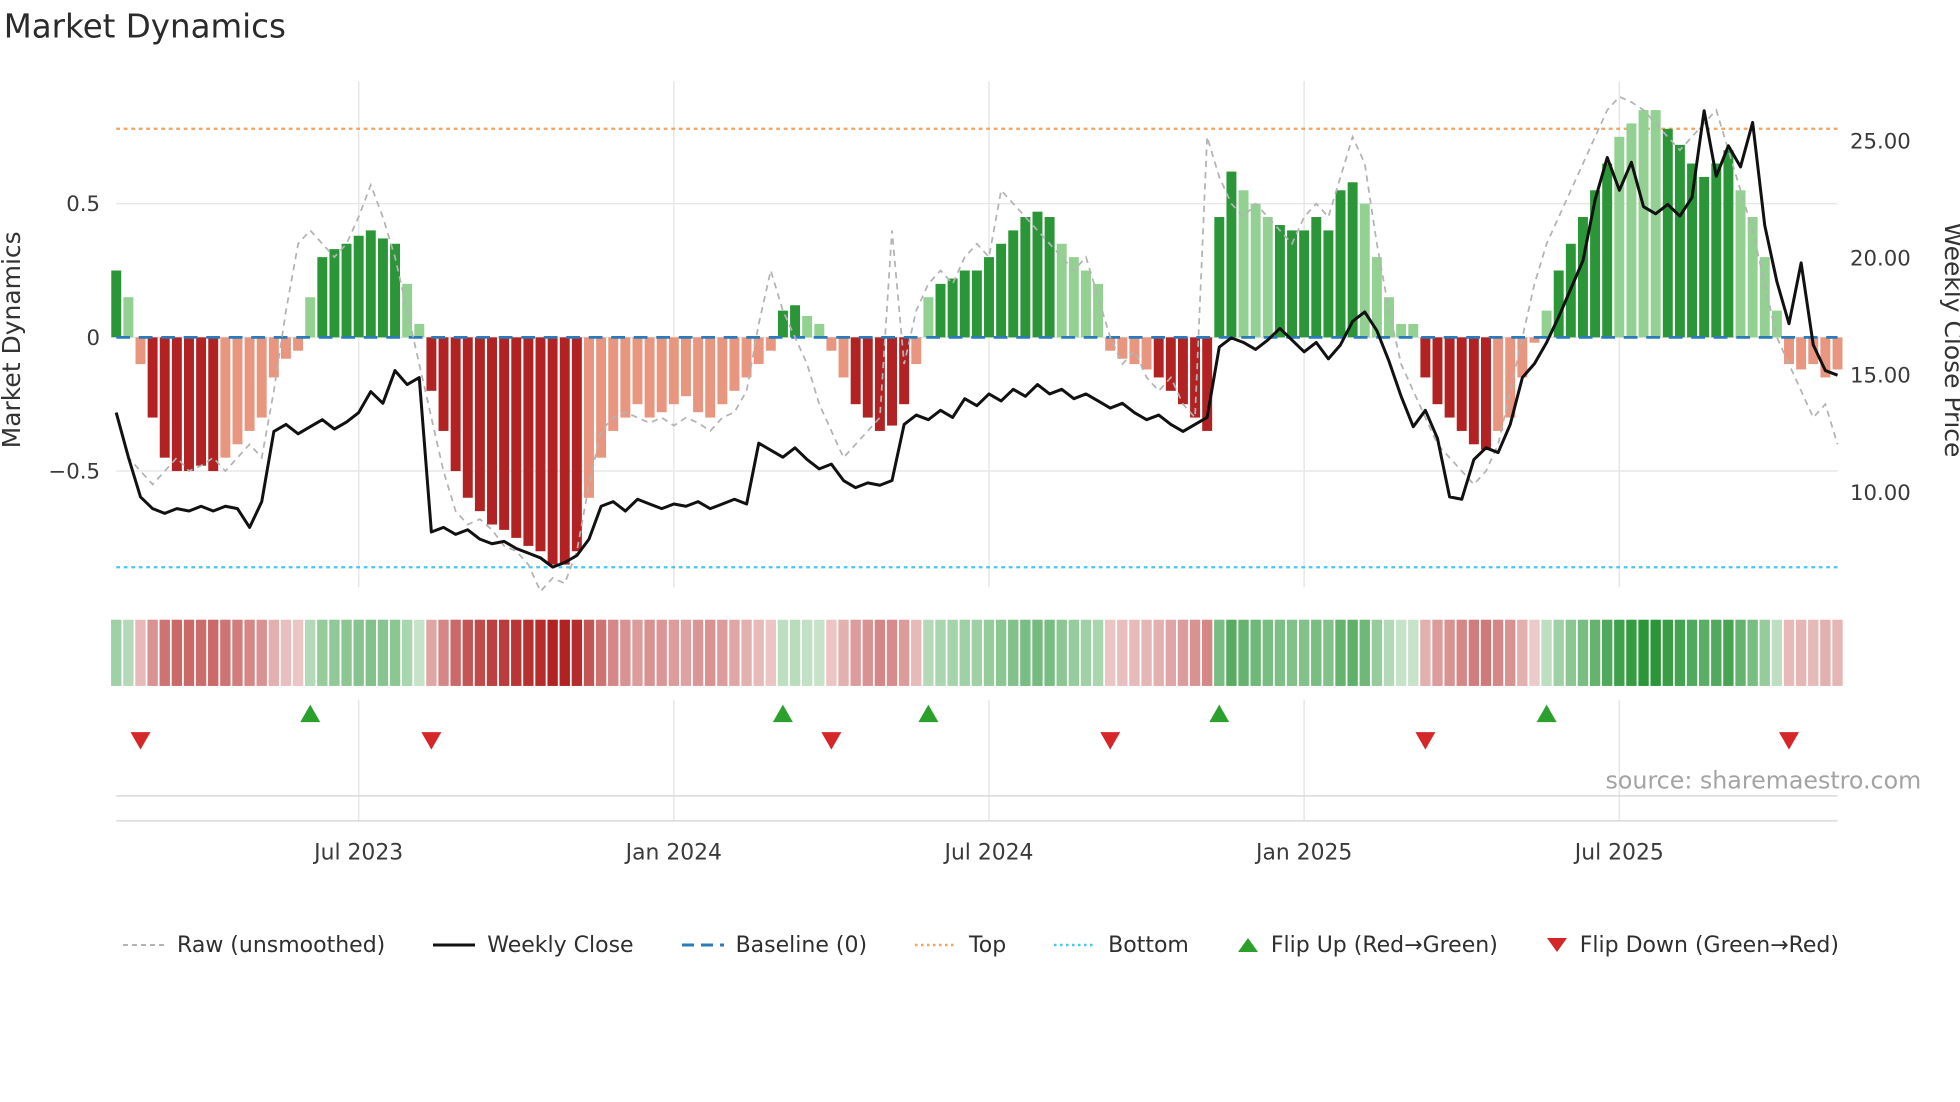  I want to click on y-right-tick-label: 20.00, so click(1880, 259).